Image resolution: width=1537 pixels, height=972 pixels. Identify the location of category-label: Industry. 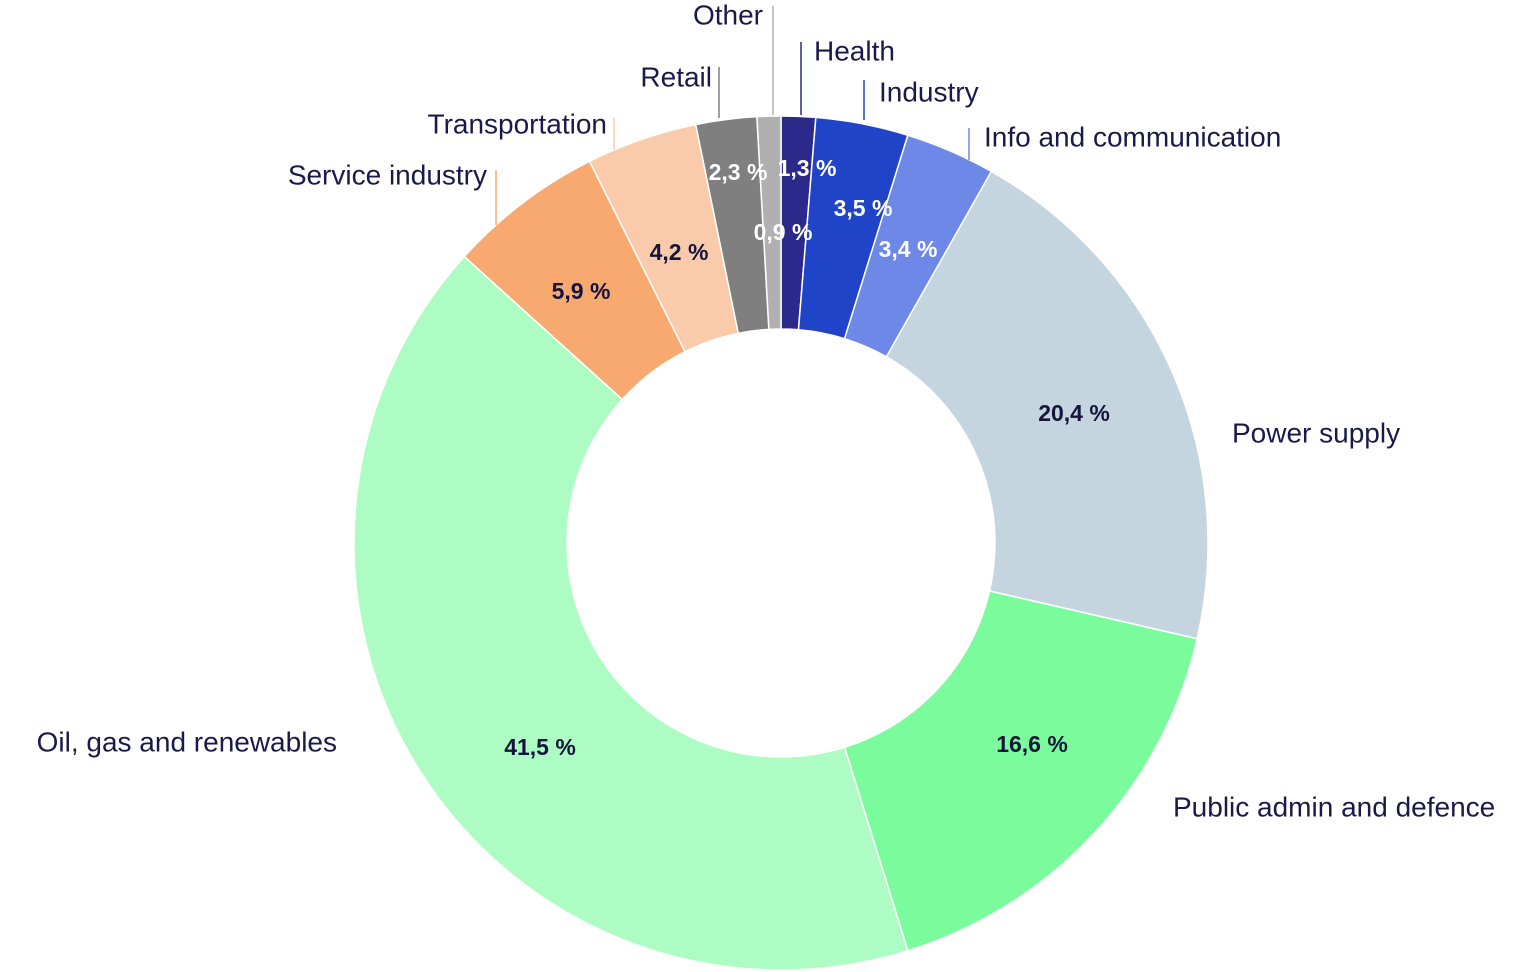
(929, 91).